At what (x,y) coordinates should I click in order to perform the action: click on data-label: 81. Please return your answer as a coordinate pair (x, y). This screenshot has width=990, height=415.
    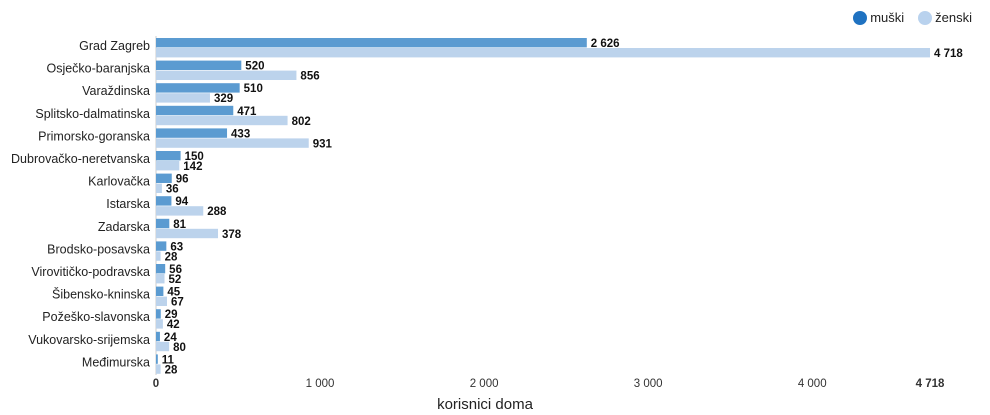
    Looking at the image, I should click on (179, 225).